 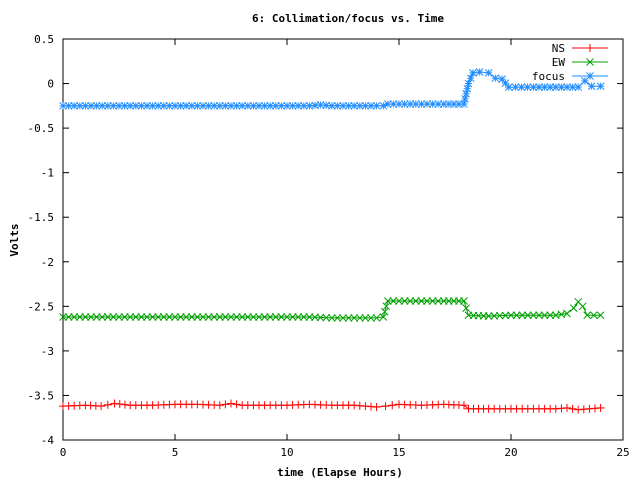 What do you see at coordinates (41, 128) in the screenshot?
I see `y-tick-label: -0.5` at bounding box center [41, 128].